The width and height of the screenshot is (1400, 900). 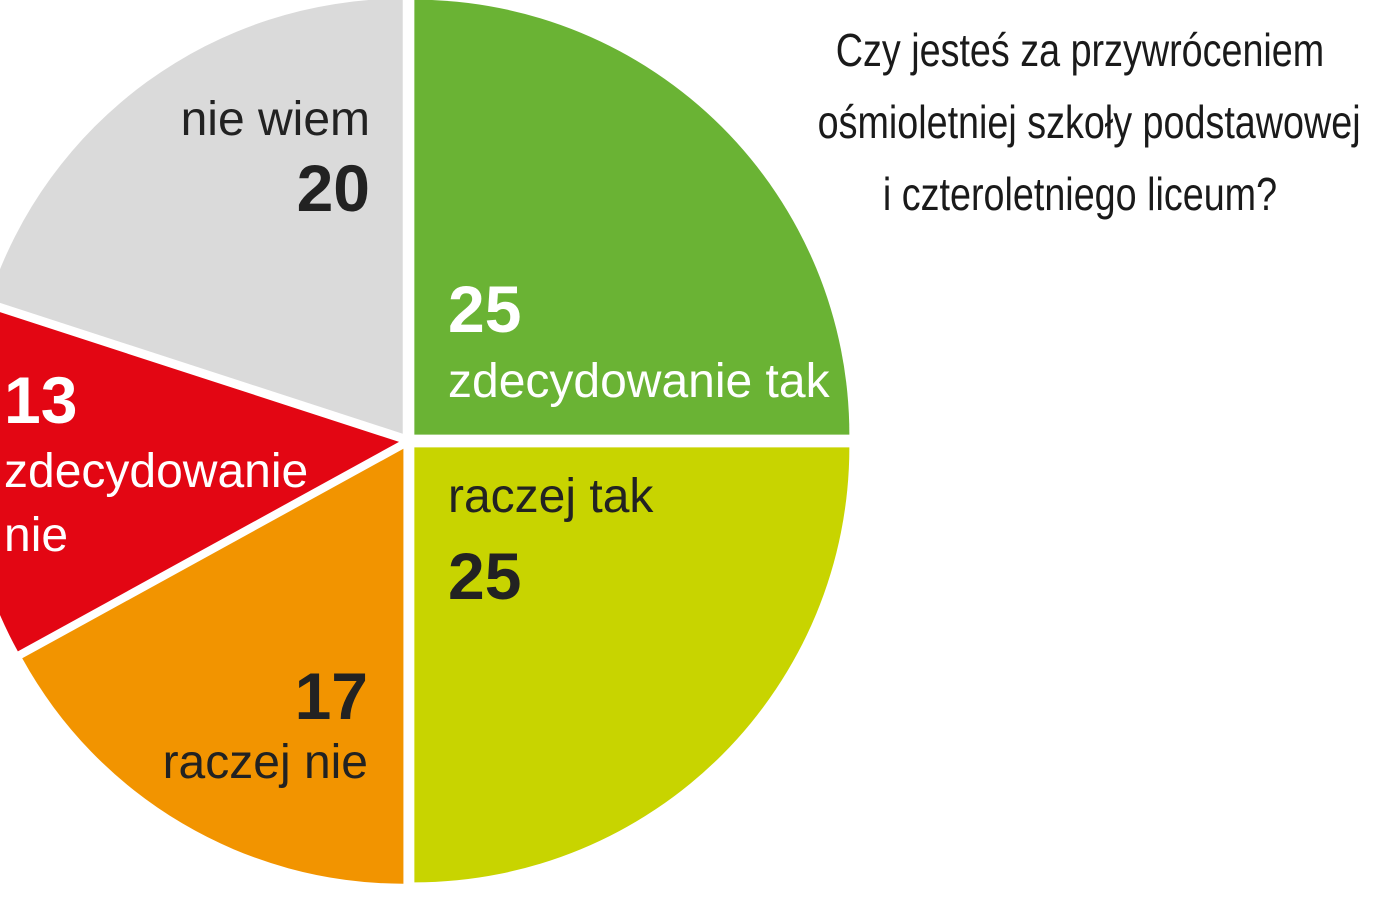 What do you see at coordinates (40, 400) in the screenshot?
I see `slice-value-zdecydowanie-nie: 13` at bounding box center [40, 400].